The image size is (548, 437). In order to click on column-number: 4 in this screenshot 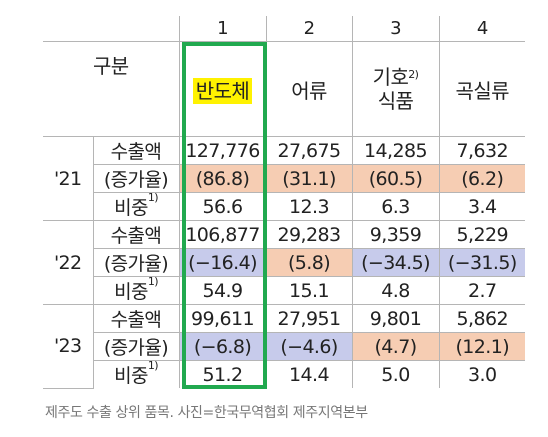, I will do `click(481, 29)`.